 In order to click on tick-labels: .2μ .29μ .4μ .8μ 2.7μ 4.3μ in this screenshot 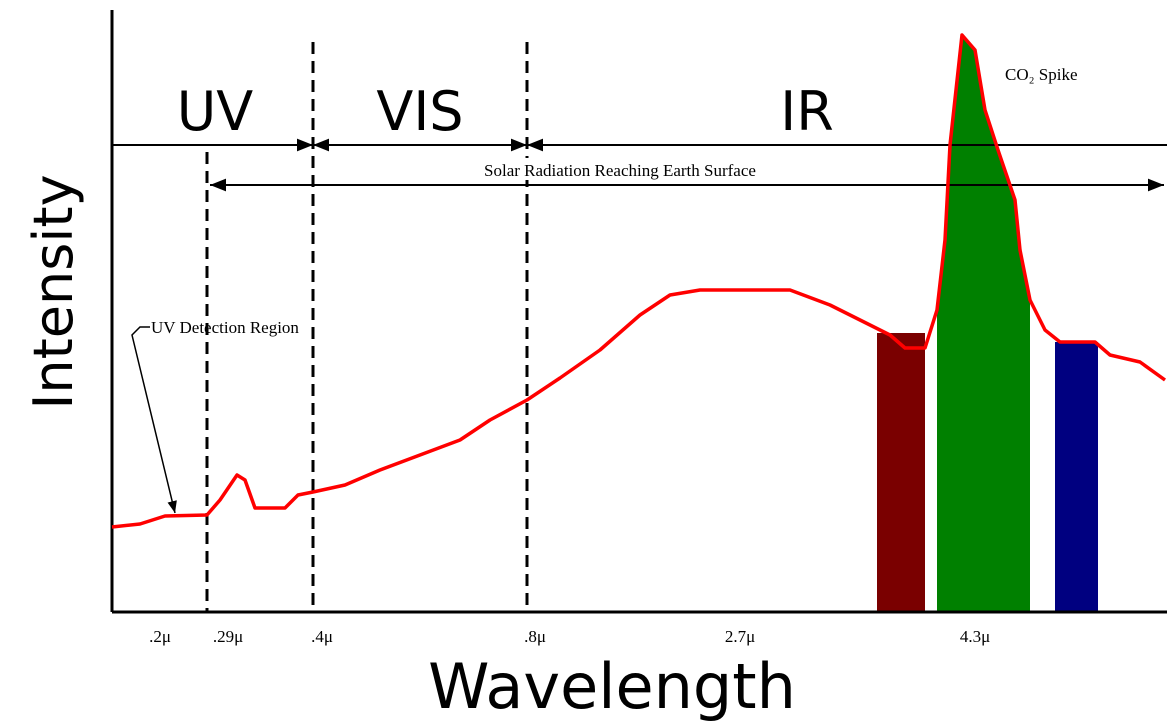, I will do `click(569, 636)`.